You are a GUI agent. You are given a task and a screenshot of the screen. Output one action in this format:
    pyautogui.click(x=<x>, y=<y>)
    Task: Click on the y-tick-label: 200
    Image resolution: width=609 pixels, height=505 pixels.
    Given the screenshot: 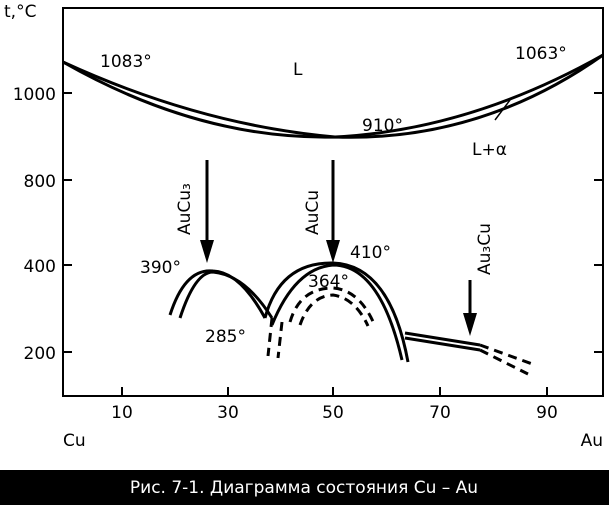 What is the action you would take?
    pyautogui.click(x=40, y=354)
    